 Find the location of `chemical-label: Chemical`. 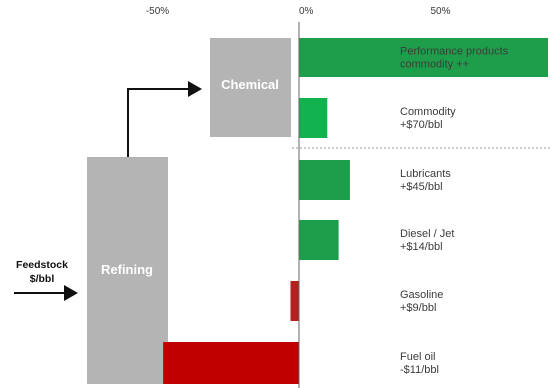

chemical-label: Chemical is located at coordinates (250, 84).